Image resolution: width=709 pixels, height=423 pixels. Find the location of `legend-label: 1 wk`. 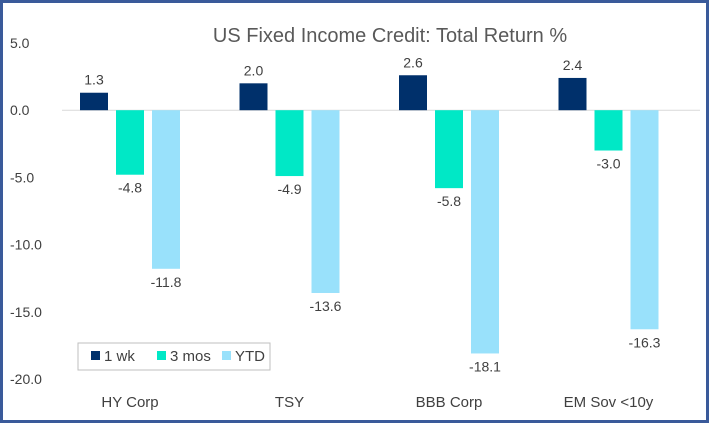

legend-label: 1 wk is located at coordinates (119, 356).